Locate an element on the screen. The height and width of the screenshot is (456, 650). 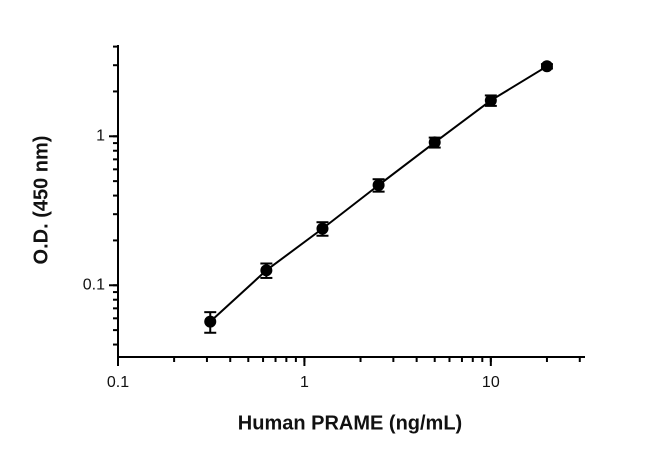
y-tick-label: 1 is located at coordinates (100, 136).